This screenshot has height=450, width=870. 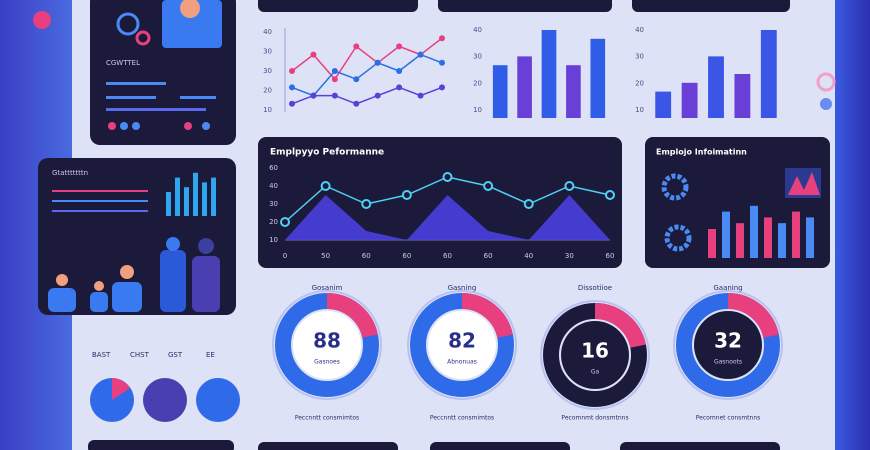 I want to click on card-title: Gtatttttttn, so click(x=70, y=173).